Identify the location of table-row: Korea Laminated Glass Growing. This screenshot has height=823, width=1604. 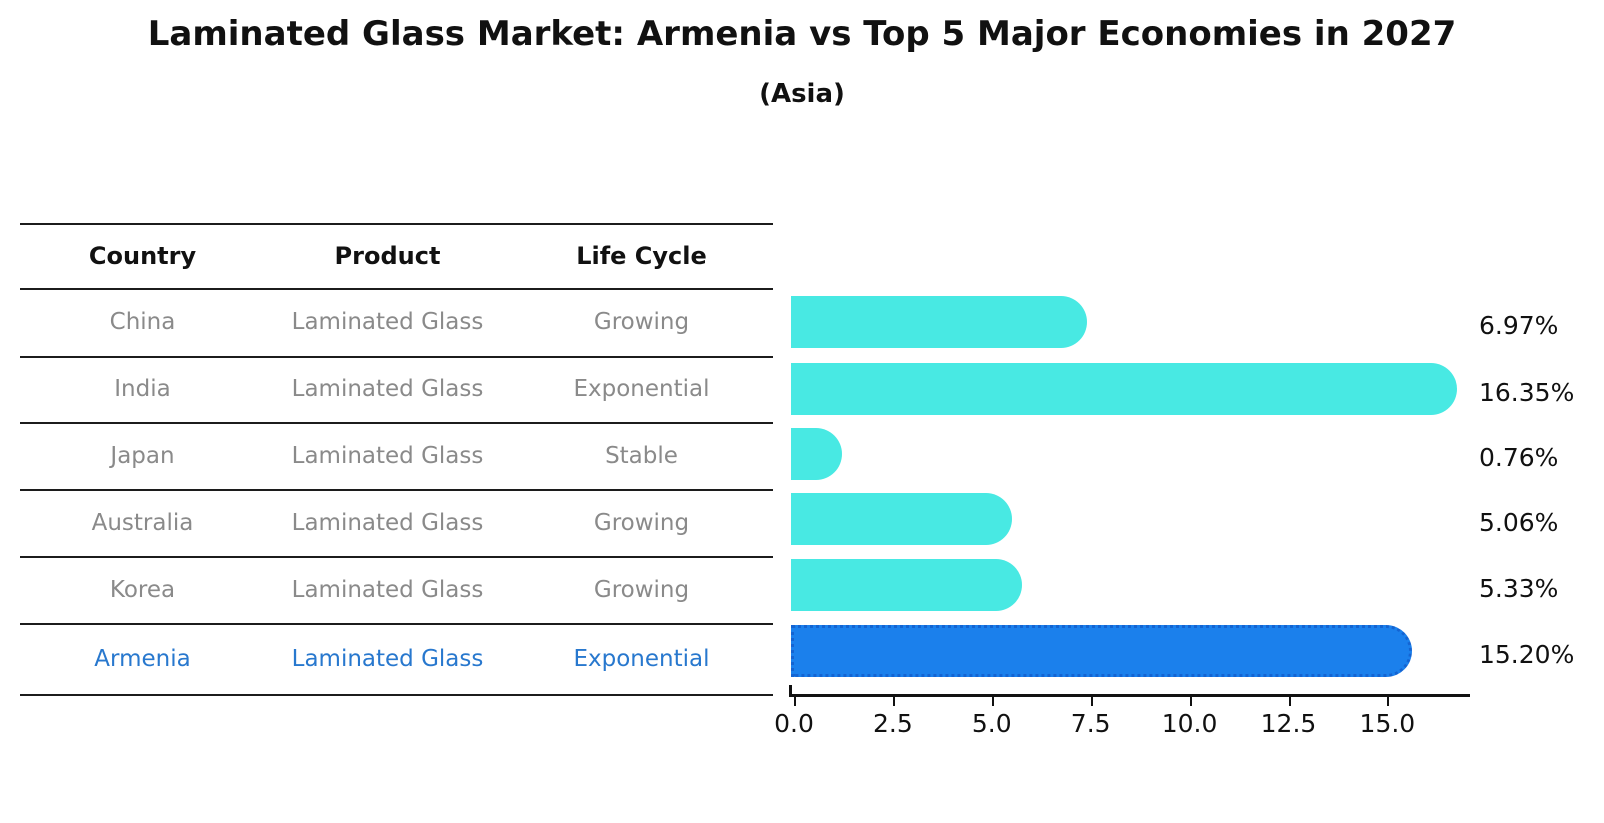
(396, 589).